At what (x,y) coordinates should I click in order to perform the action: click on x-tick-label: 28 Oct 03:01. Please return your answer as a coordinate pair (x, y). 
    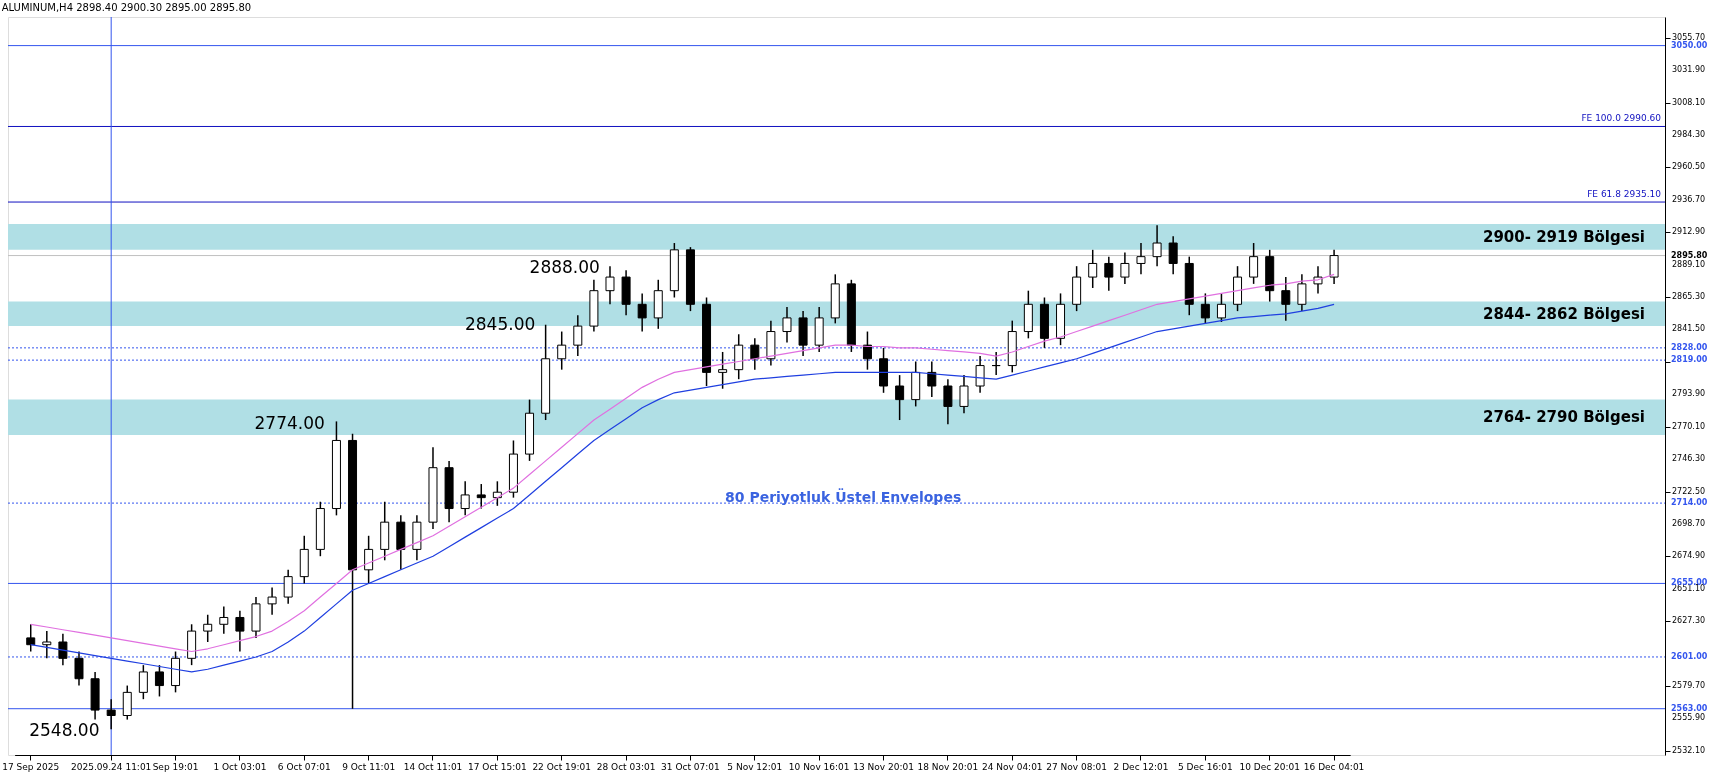
    Looking at the image, I should click on (626, 766).